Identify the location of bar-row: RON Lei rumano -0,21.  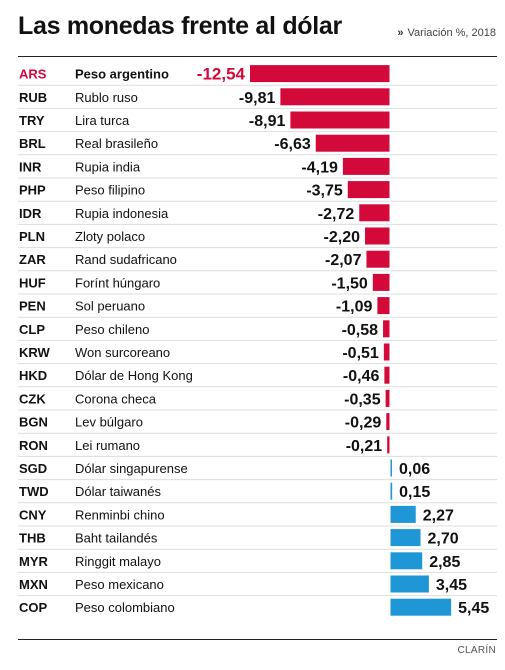
(257, 443).